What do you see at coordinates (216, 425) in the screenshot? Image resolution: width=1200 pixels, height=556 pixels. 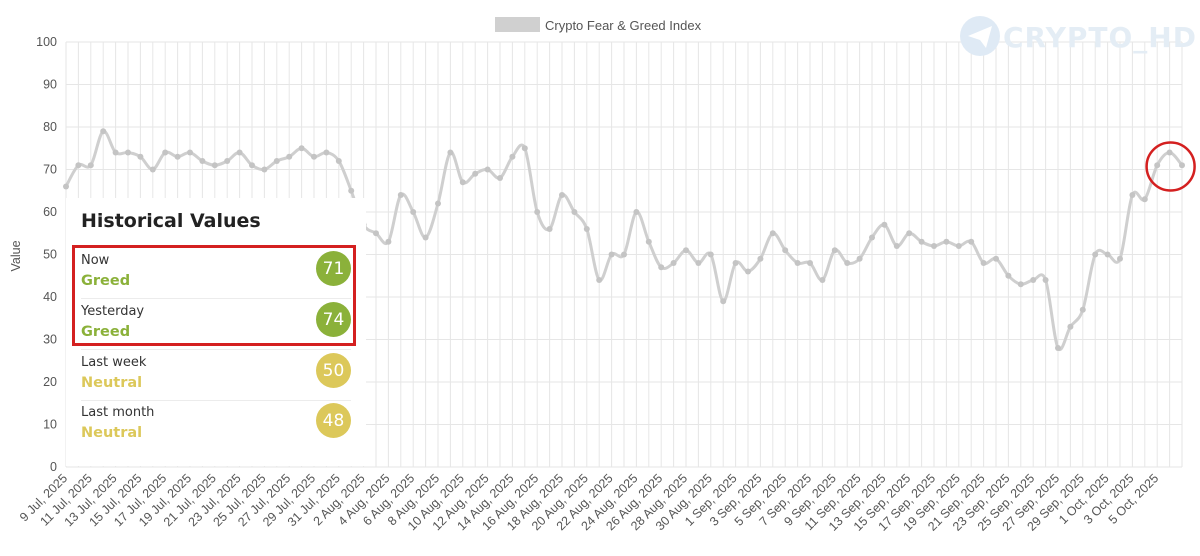 I see `historical-row-last-month: Last month Neutral 48` at bounding box center [216, 425].